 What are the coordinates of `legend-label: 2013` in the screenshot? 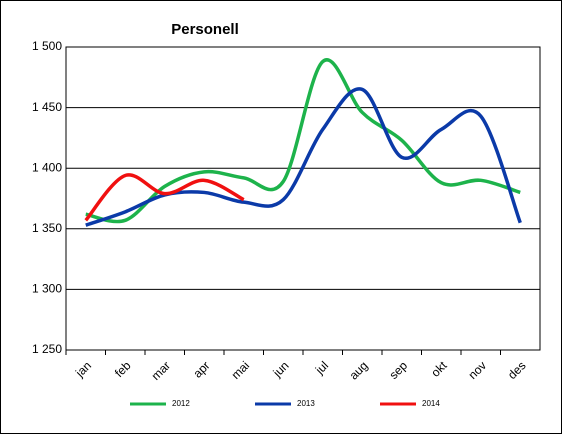 It's located at (306, 403).